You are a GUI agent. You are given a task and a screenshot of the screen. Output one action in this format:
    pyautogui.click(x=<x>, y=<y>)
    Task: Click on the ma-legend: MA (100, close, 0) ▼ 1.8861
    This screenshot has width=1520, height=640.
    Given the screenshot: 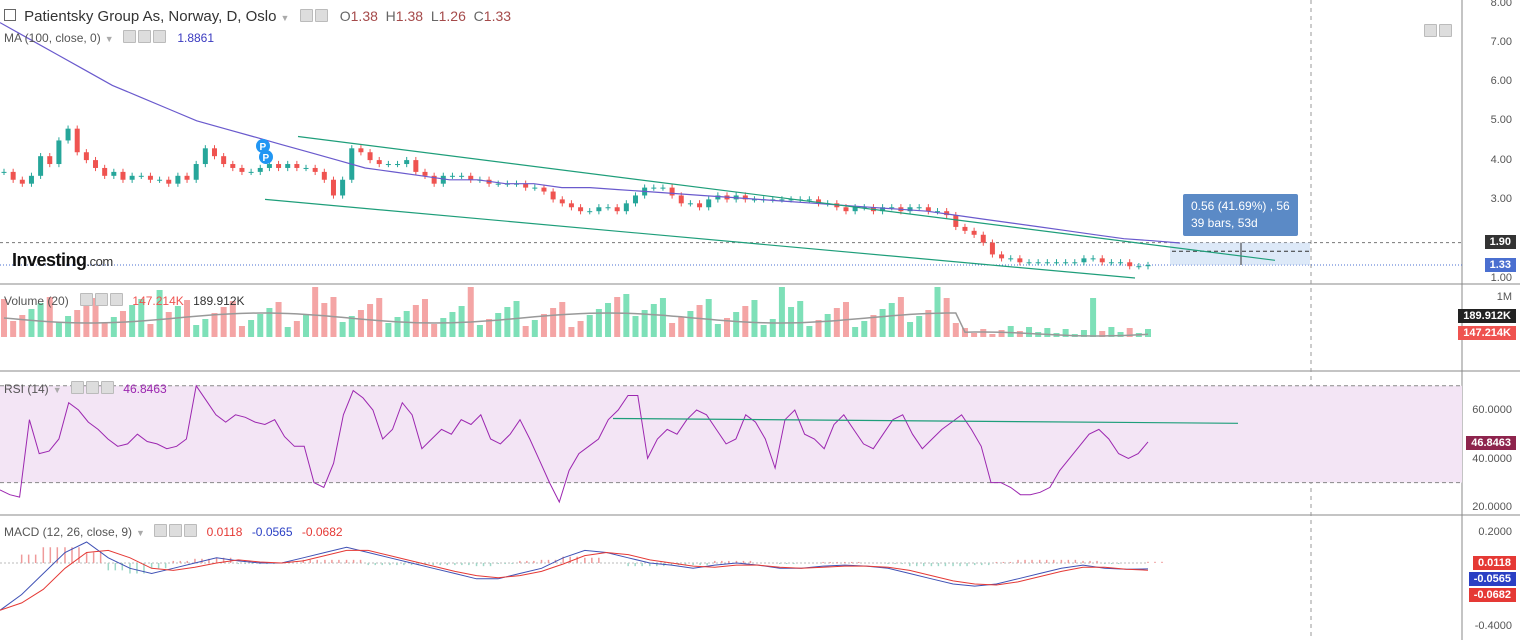 What is the action you would take?
    pyautogui.click(x=109, y=37)
    